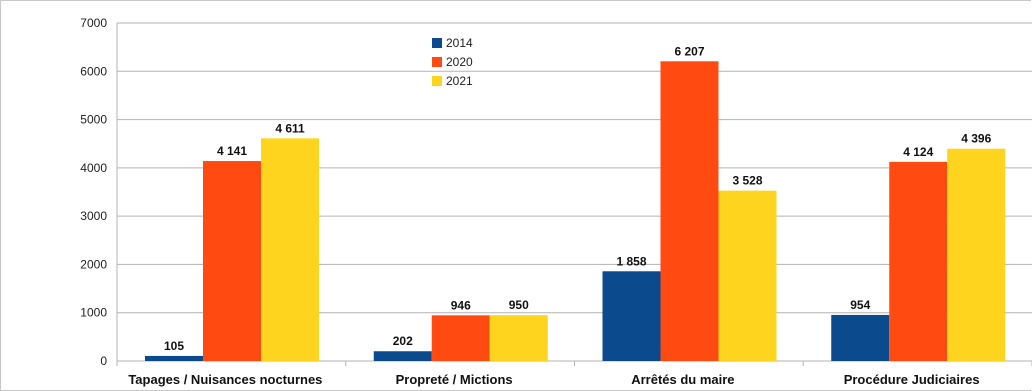 The height and width of the screenshot is (391, 1032). Describe the element at coordinates (93, 264) in the screenshot. I see `y-tick-label: 2000` at that location.